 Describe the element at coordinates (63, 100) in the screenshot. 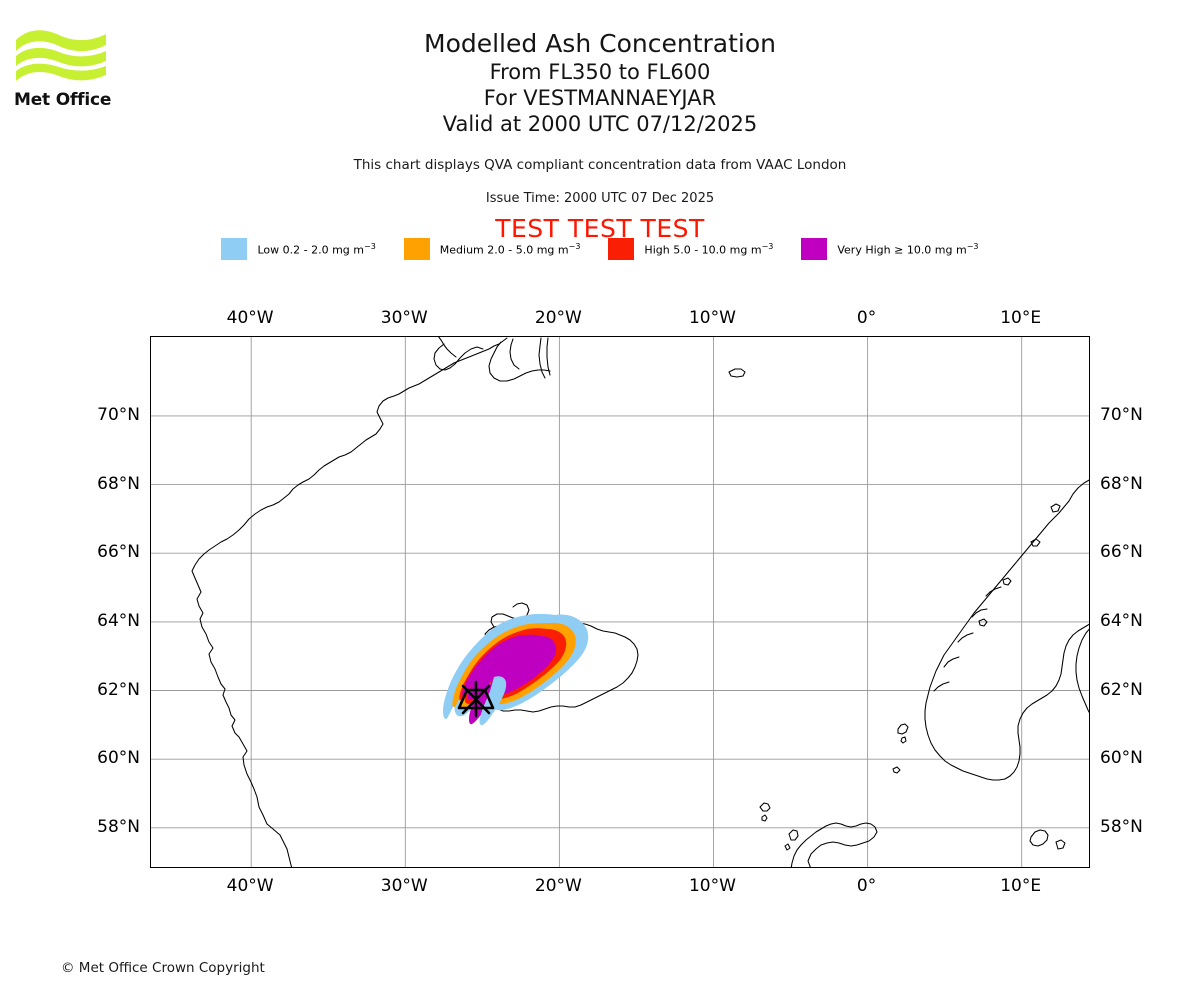

I see `met-office-wordmark: Met Office` at that location.